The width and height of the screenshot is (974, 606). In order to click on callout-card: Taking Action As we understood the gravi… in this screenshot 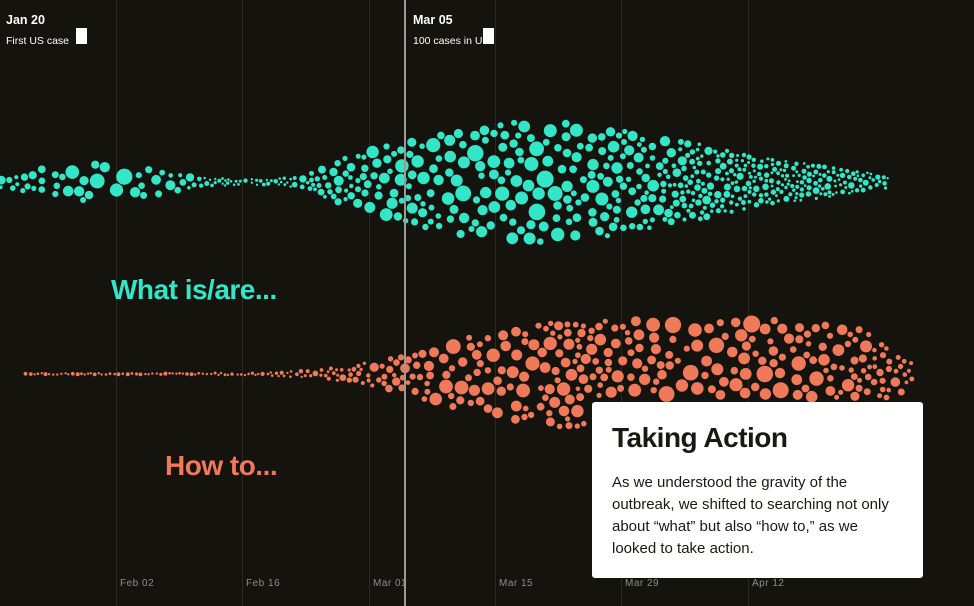, I will do `click(757, 490)`.